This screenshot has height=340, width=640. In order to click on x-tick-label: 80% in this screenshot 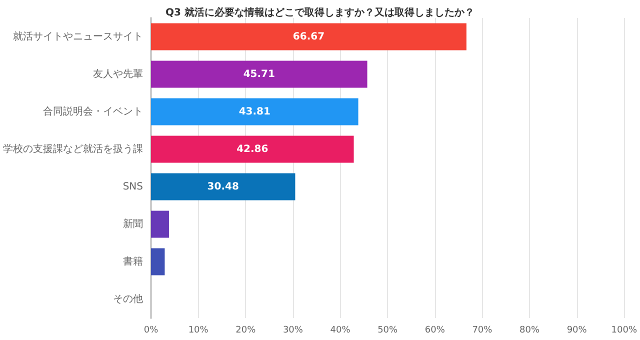, I will do `click(530, 331)`.